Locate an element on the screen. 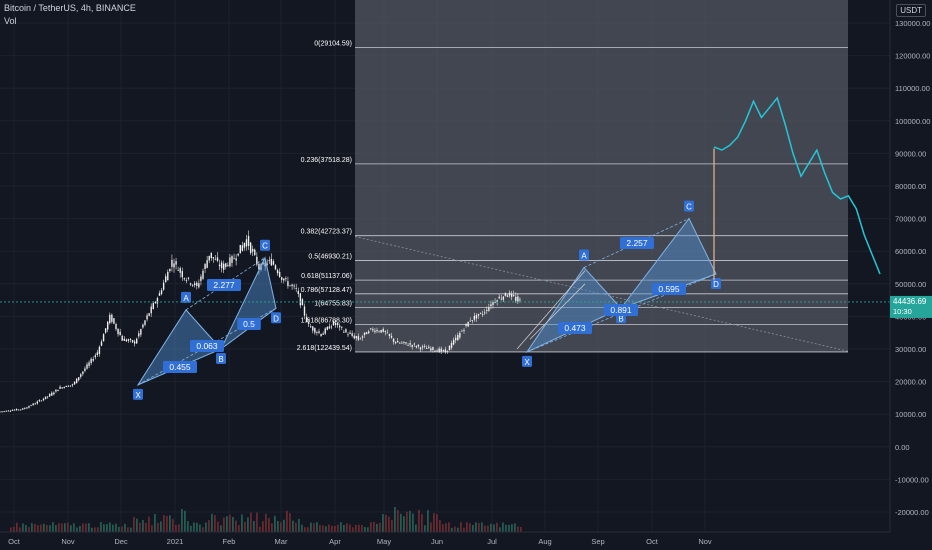 The width and height of the screenshot is (932, 550). price-axis-tick: 80000.00 is located at coordinates (910, 186).